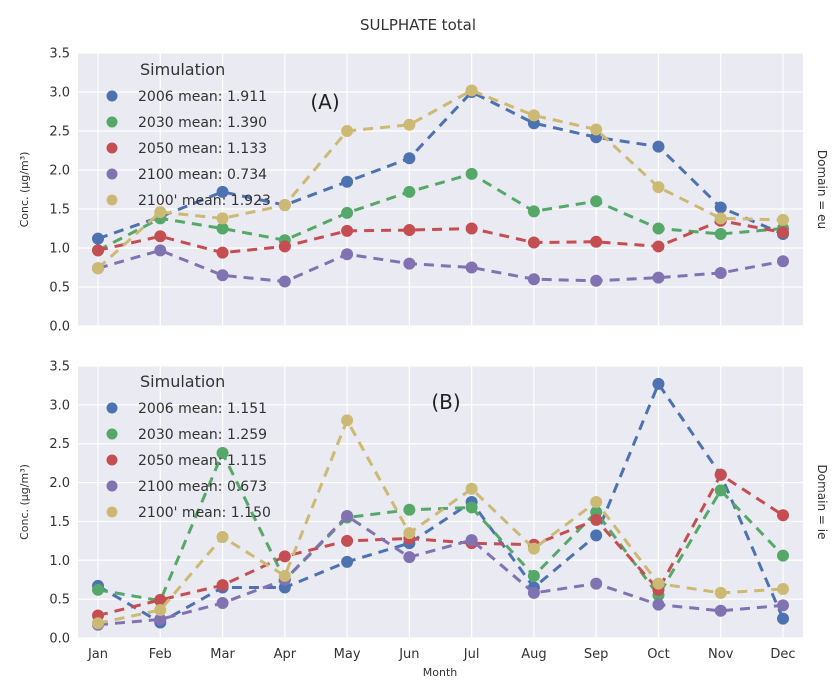 This screenshot has width=837, height=688. What do you see at coordinates (408, 654) in the screenshot?
I see `x-tick-label: Jun` at bounding box center [408, 654].